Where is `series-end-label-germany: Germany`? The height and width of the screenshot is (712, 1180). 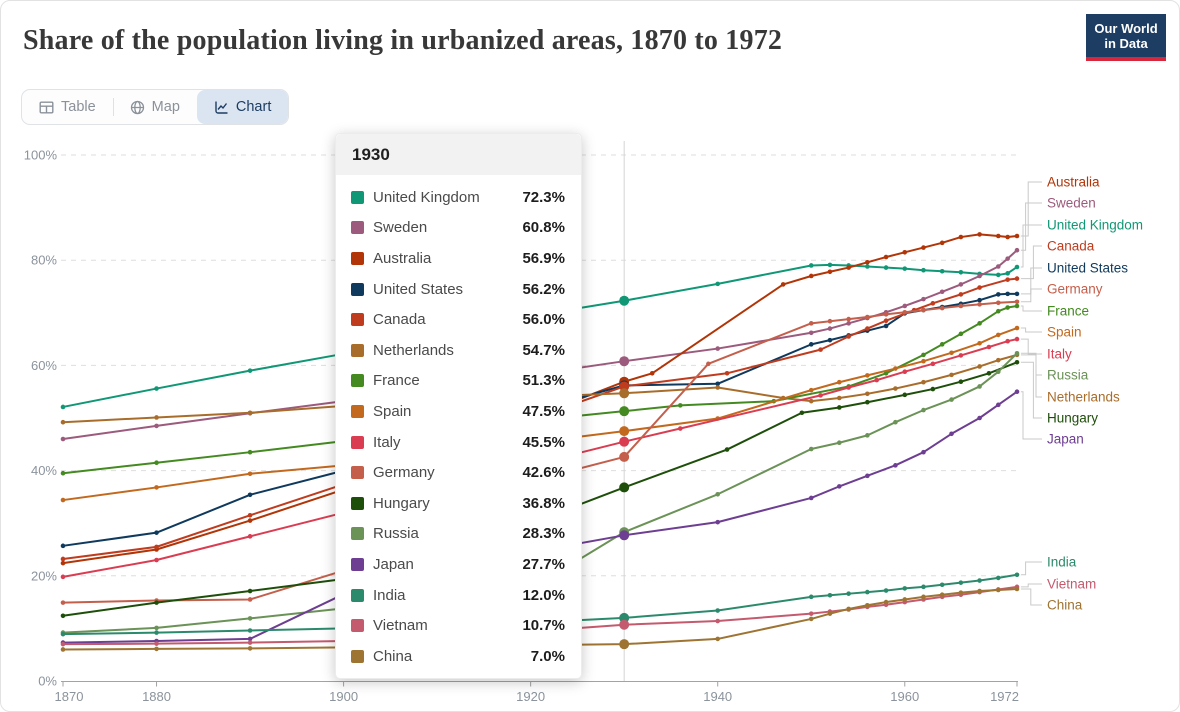
series-end-label-germany: Germany is located at coordinates (1075, 289).